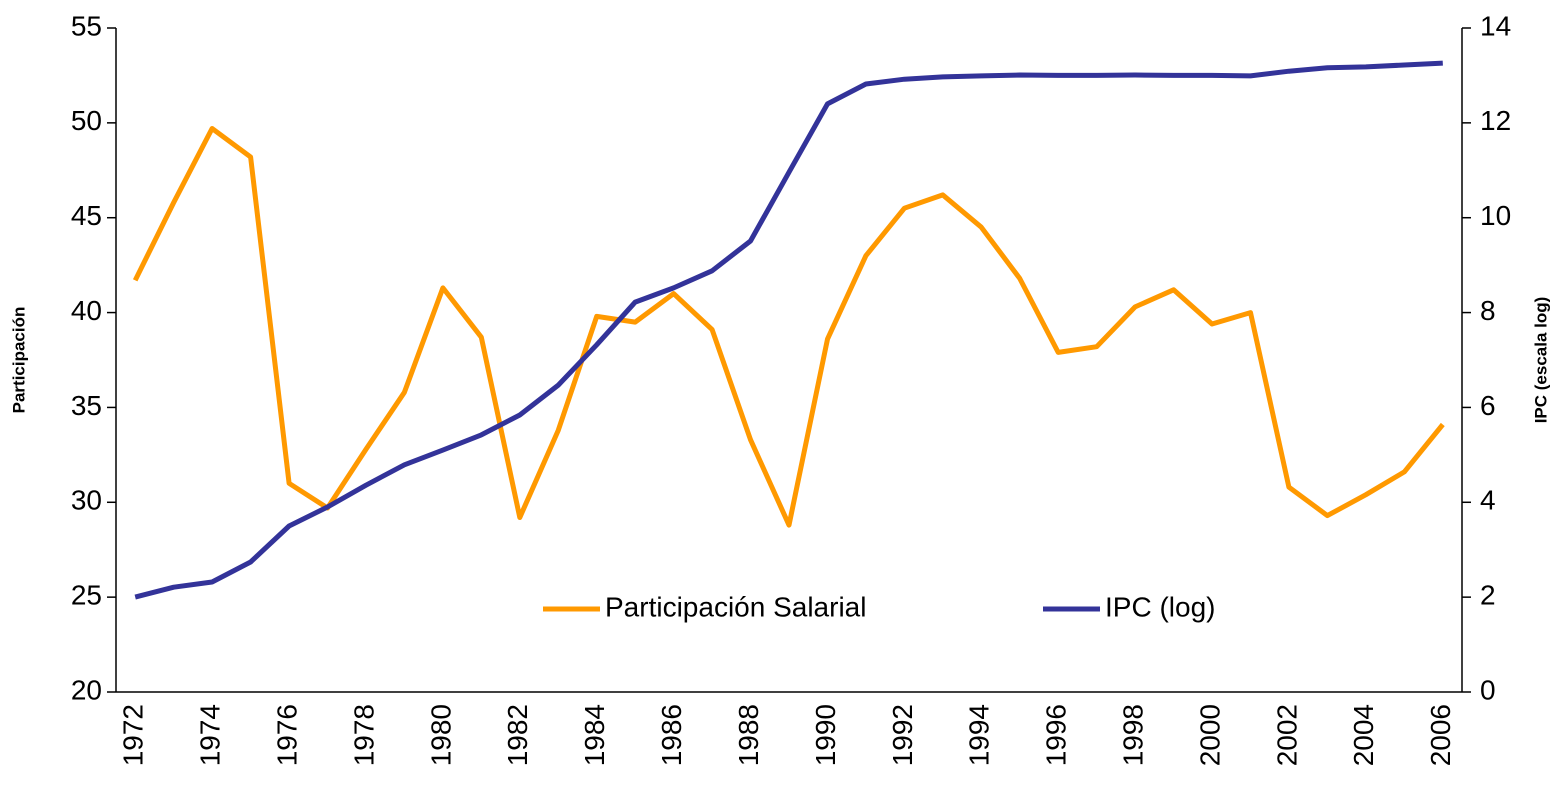 Image resolution: width=1558 pixels, height=803 pixels. I want to click on x-tick-label: 2006, so click(1440, 735).